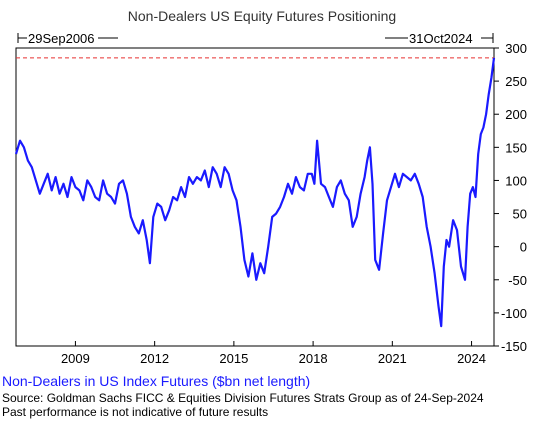 This screenshot has height=430, width=542. I want to click on y-tick-label: 0, so click(523, 247).